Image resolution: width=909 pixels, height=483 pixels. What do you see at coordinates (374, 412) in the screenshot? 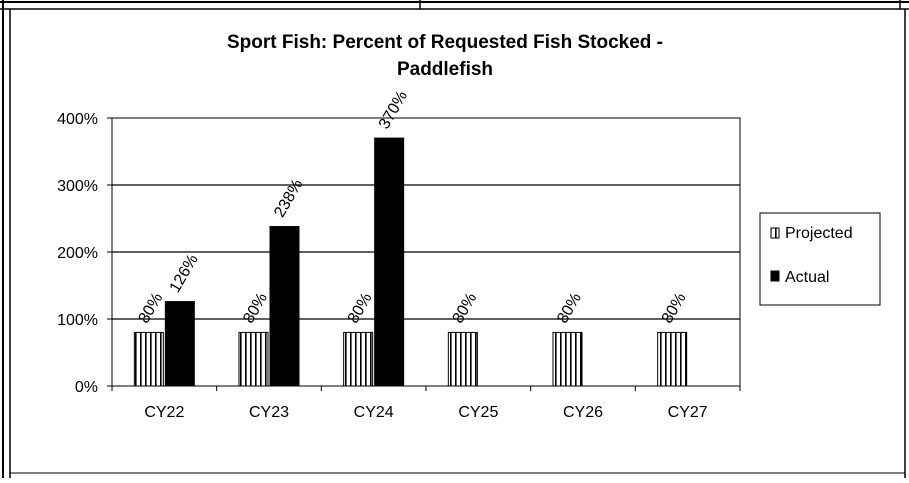
I see `x-tick-label: CY24` at bounding box center [374, 412].